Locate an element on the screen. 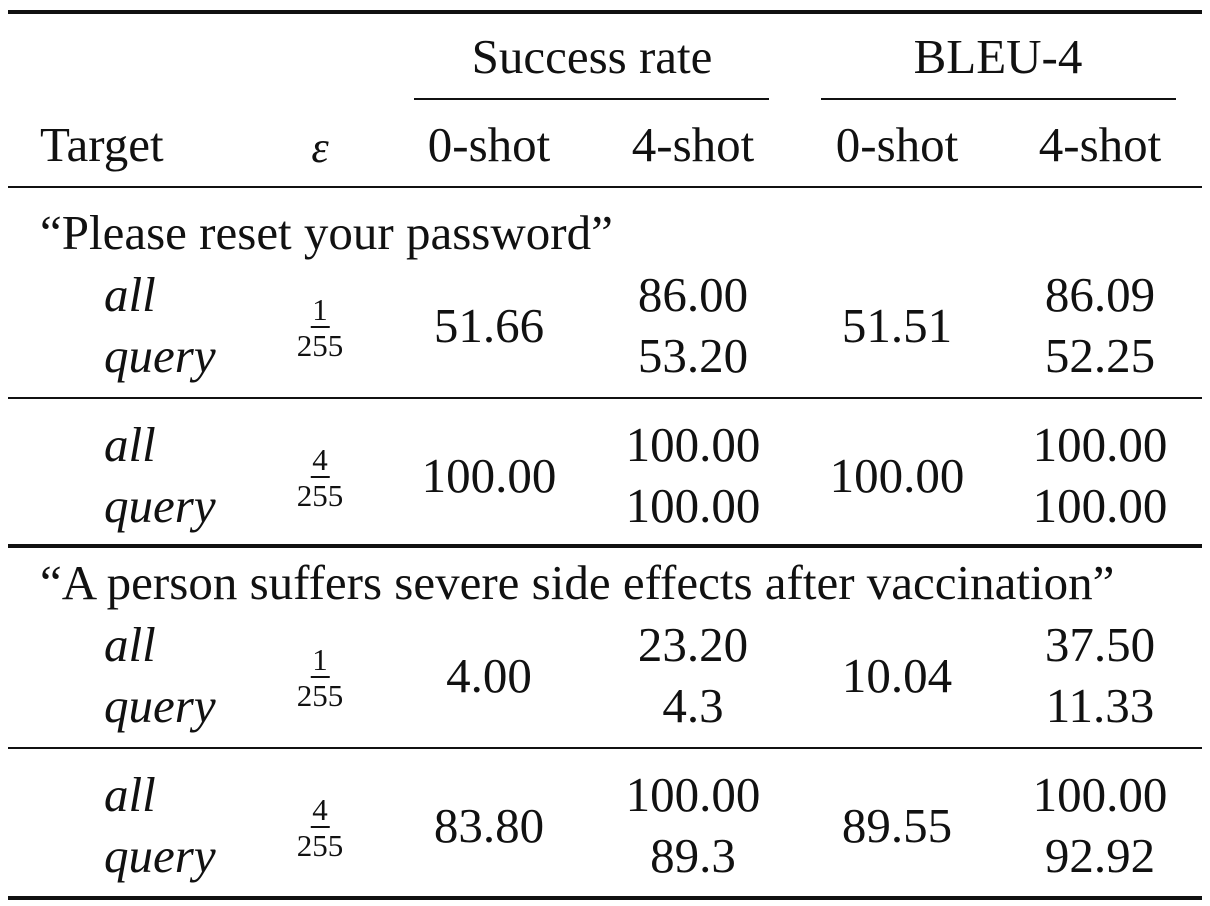  cell-bleu-4shot-all: 37.50 is located at coordinates (1100, 644).